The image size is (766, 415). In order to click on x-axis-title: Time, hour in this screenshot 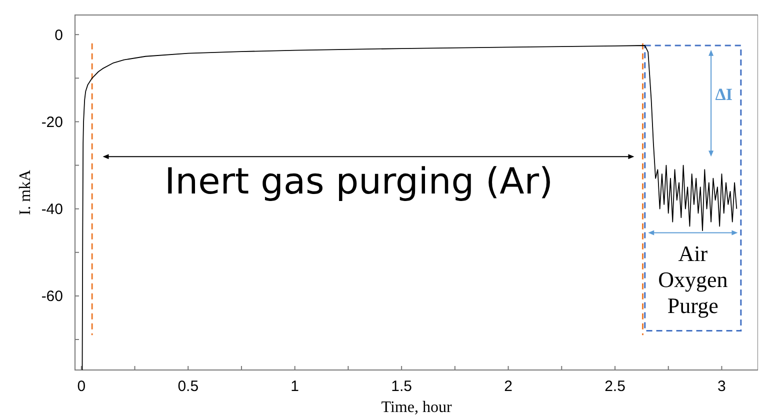, I will do `click(416, 407)`.